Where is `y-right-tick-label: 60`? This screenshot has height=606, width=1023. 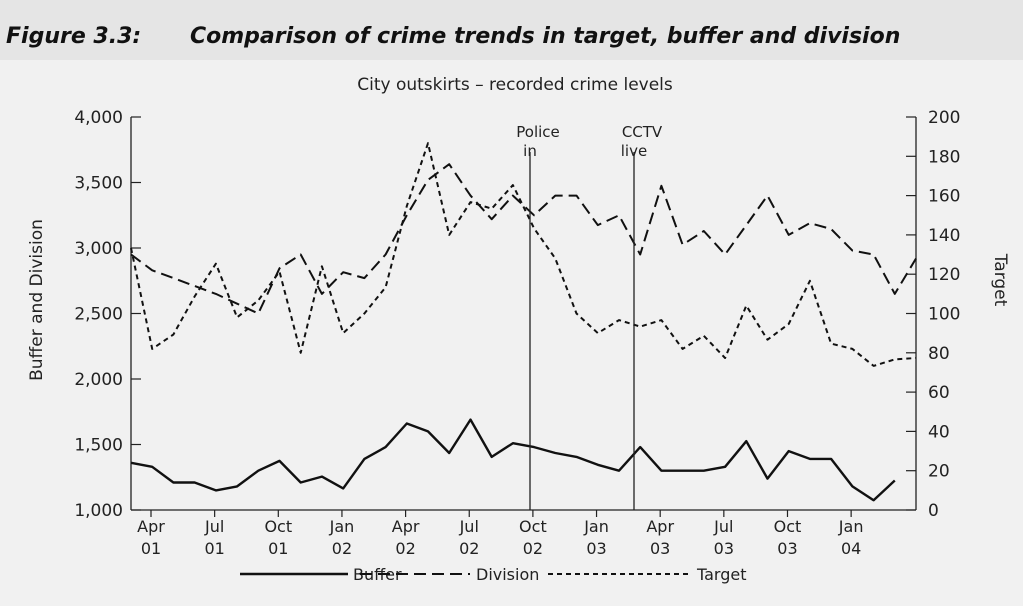 y-right-tick-label: 60 is located at coordinates (939, 393).